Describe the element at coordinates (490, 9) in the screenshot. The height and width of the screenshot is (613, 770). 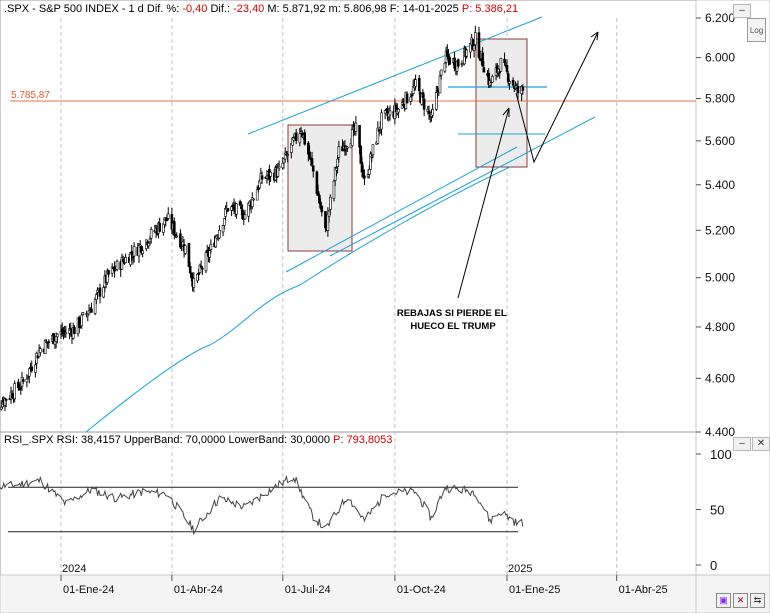
I see `price-label: P: 5.386,21` at that location.